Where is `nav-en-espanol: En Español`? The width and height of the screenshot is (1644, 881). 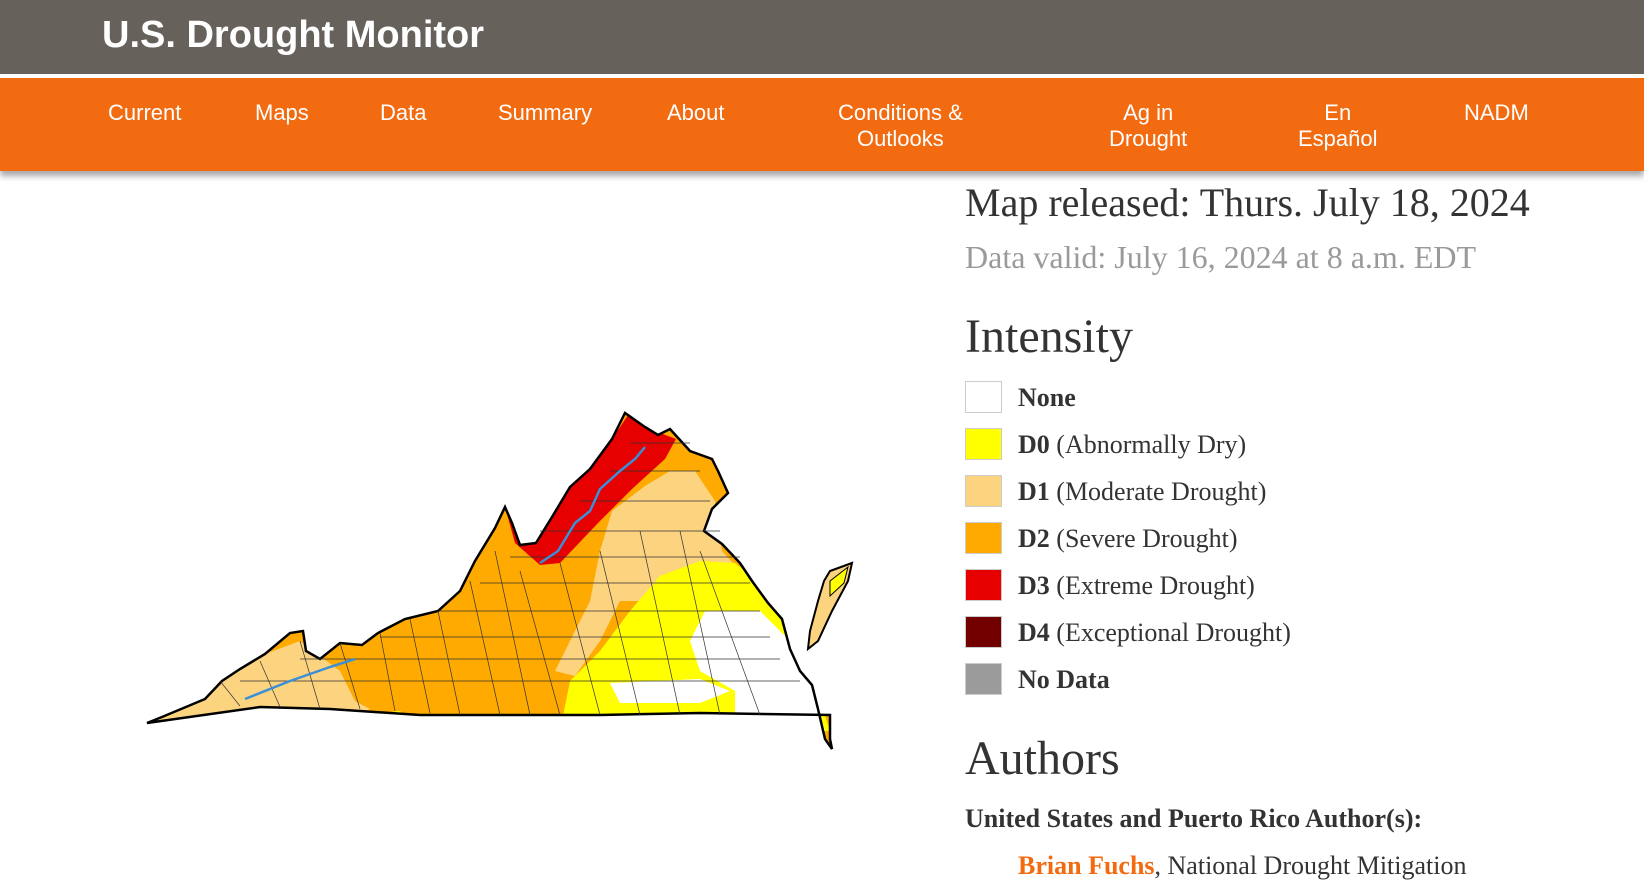
nav-en-espanol: En Español is located at coordinates (1338, 125).